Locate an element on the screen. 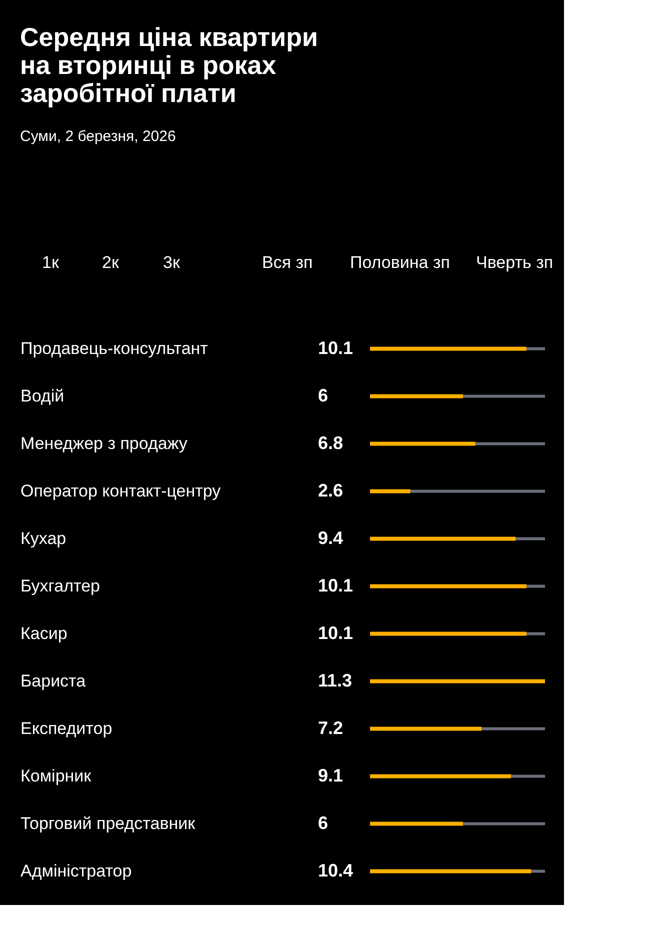 This screenshot has width=662, height=945. y-tick-label: Продавець-консультант is located at coordinates (114, 348).